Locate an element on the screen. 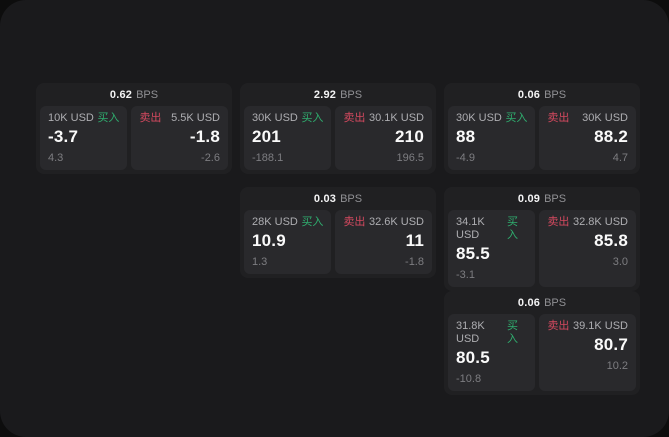  bps-spread-header: 0.09 BPS is located at coordinates (542, 198).